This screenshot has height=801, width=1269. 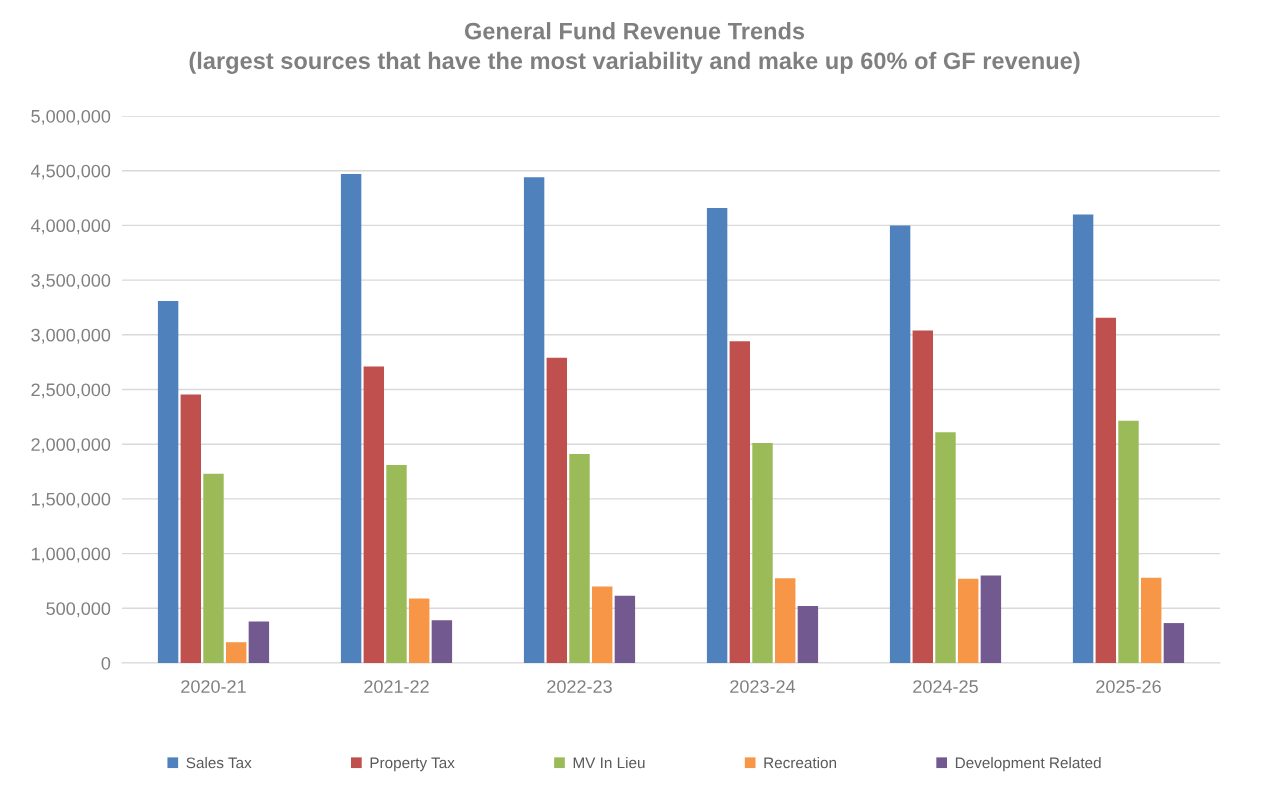 I want to click on legend-label: Sales Tax, so click(x=219, y=762).